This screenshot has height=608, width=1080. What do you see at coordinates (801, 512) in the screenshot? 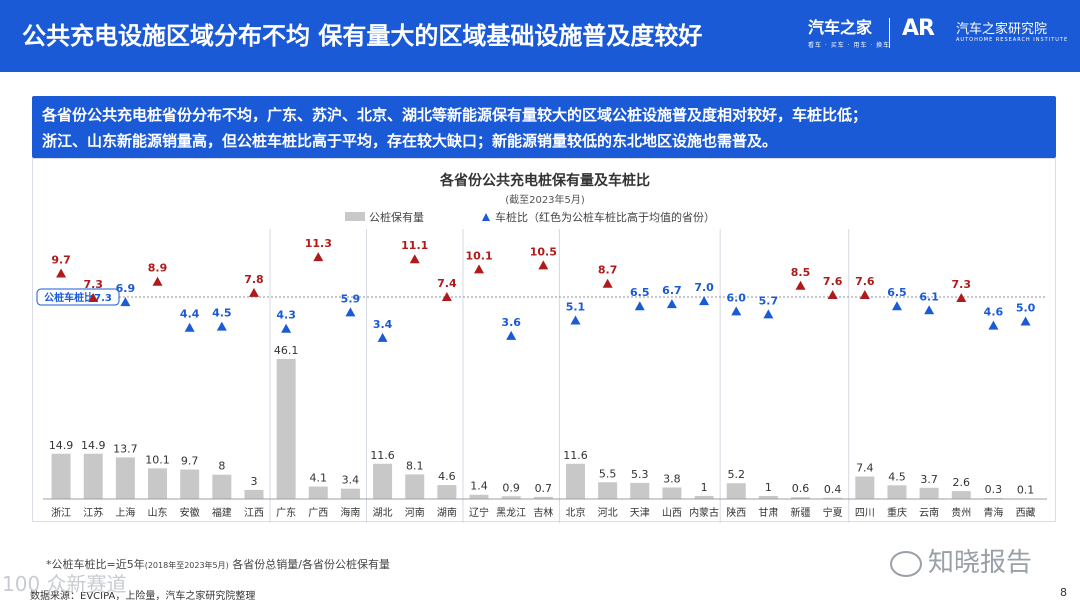
I see `category-label: 新疆` at bounding box center [801, 512].